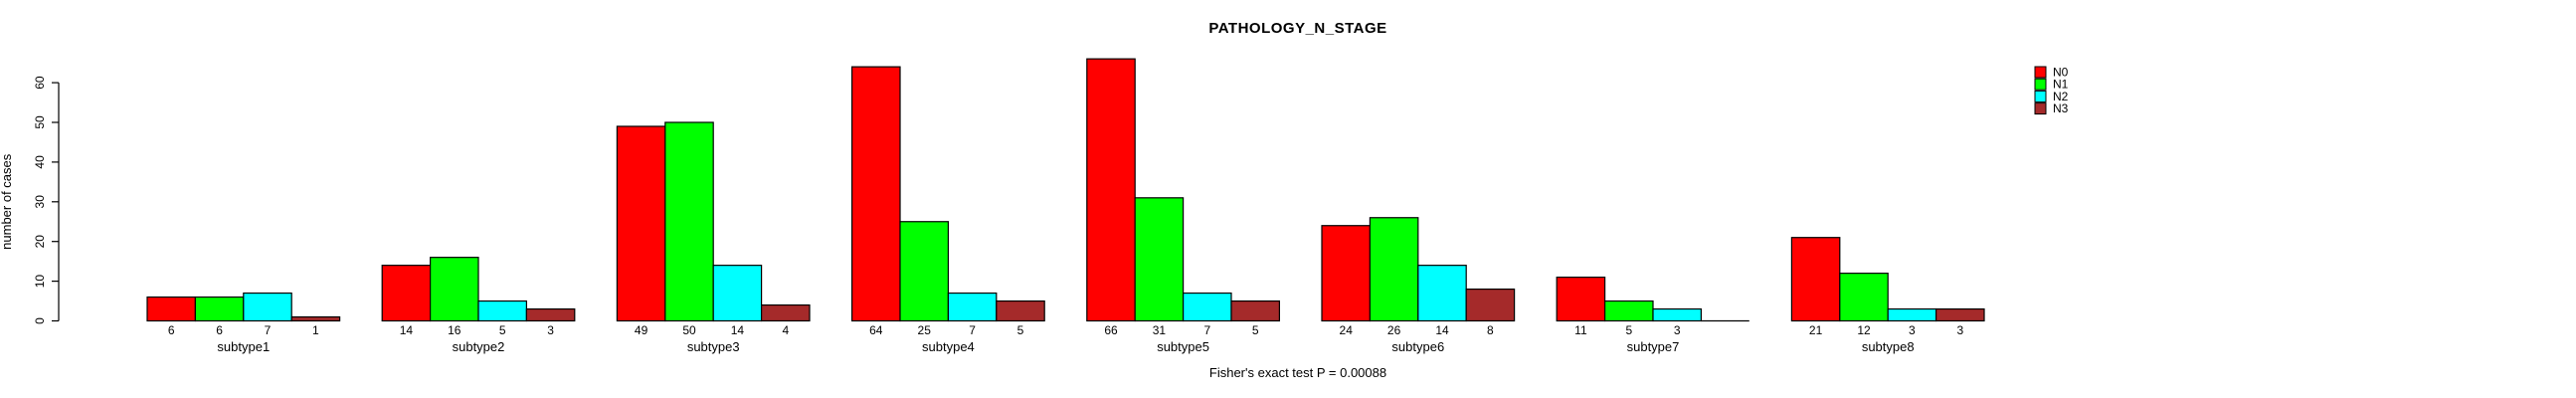 This screenshot has width=2576, height=398. I want to click on legend-swatch-N3, so click(2041, 108).